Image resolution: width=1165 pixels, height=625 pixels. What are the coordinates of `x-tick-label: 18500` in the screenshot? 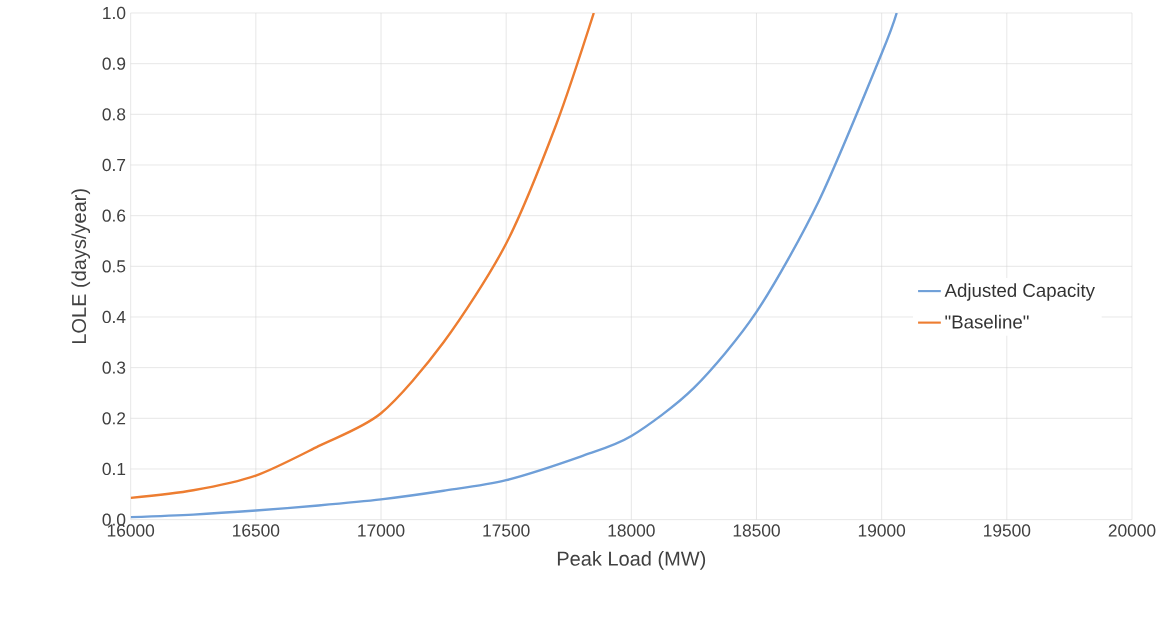 It's located at (756, 530).